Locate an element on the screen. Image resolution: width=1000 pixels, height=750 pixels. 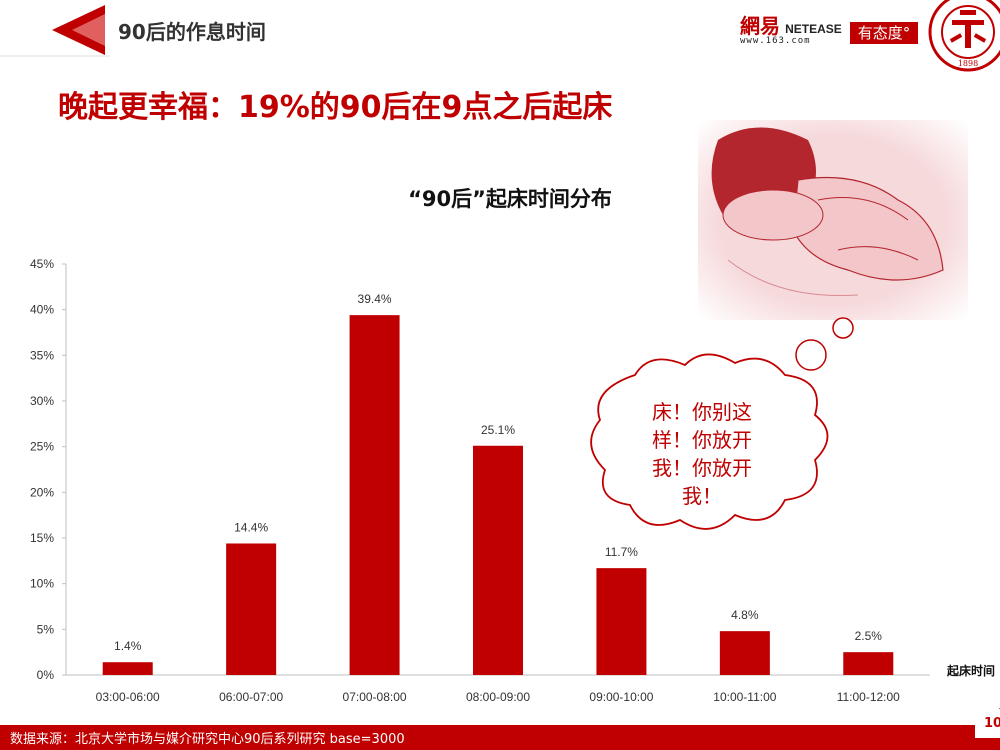
y-tick-label: 15% is located at coordinates (42, 538).